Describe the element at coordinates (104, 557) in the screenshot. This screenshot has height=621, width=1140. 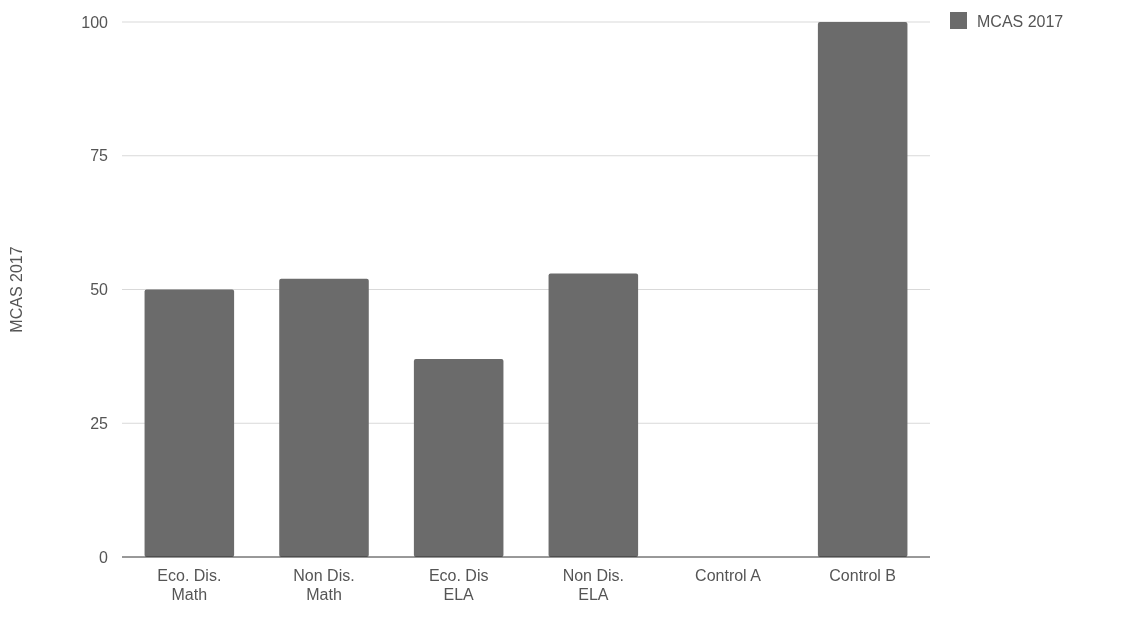
I see `y-tick-label: 0` at that location.